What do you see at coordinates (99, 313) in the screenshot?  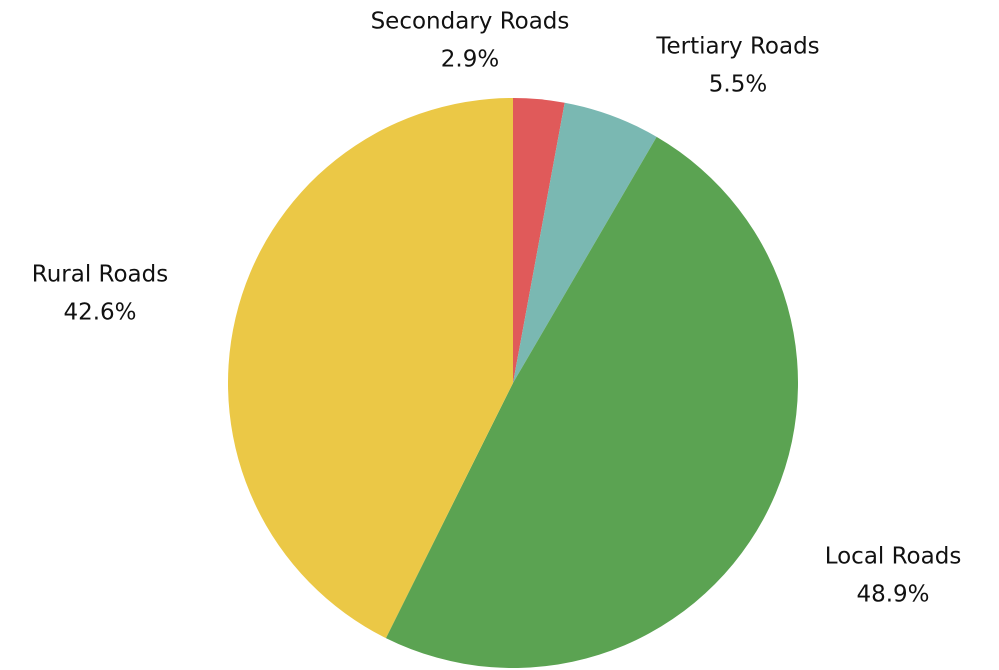 I see `slice-value-label: 42.6%` at bounding box center [99, 313].